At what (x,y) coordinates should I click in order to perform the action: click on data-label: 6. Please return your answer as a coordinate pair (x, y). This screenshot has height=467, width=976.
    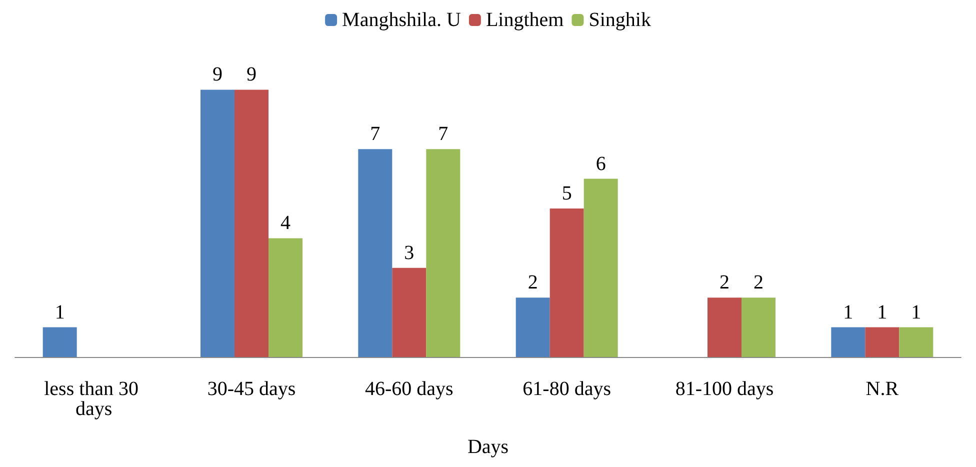
    Looking at the image, I should click on (601, 163).